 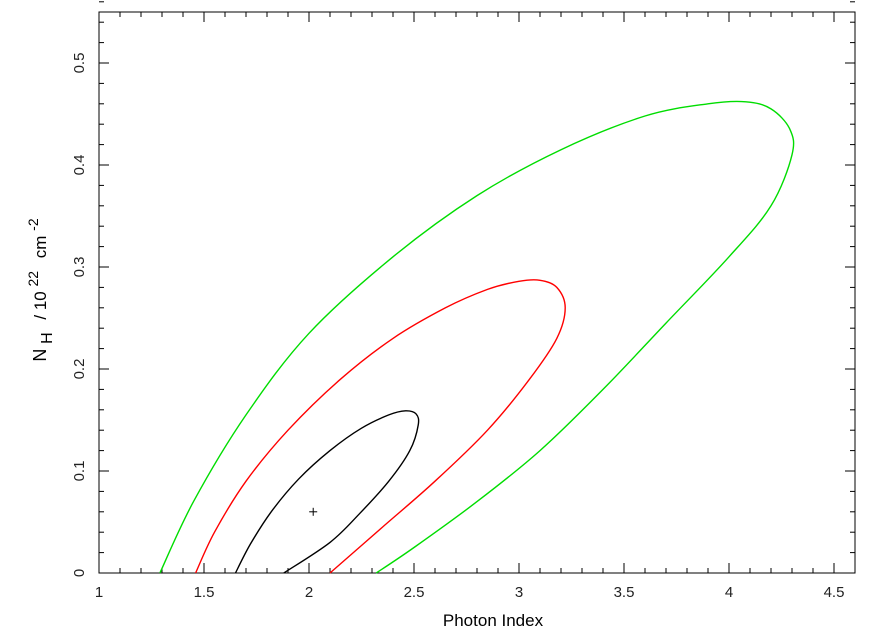 What do you see at coordinates (47, 338) in the screenshot?
I see `y-label-sub: H` at bounding box center [47, 338].